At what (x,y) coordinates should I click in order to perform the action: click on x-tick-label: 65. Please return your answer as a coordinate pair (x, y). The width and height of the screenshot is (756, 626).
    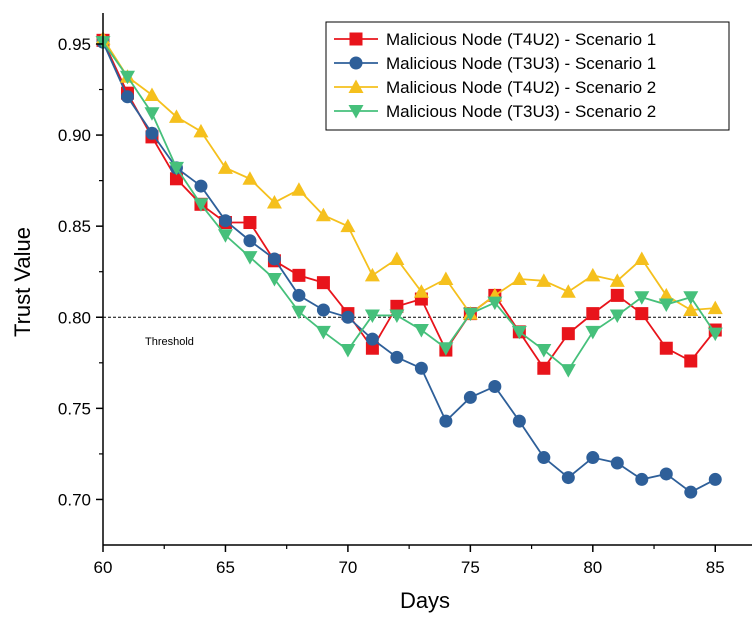
    Looking at the image, I should click on (225, 567).